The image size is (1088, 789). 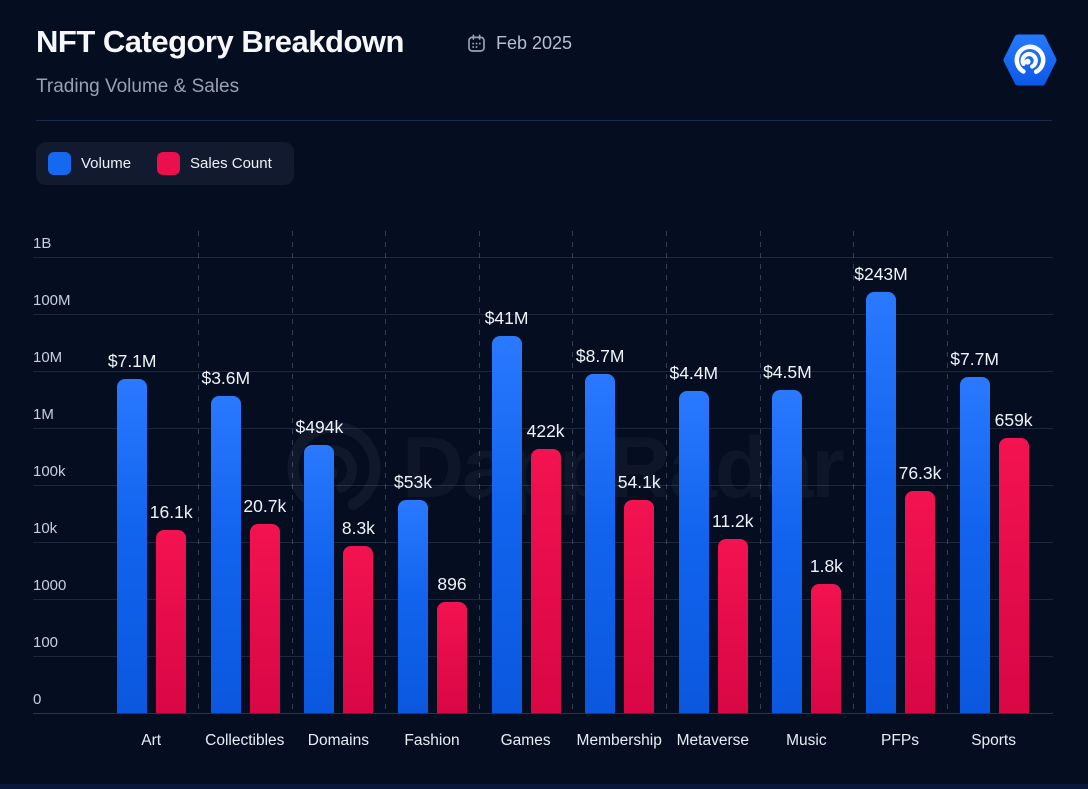 What do you see at coordinates (319, 427) in the screenshot?
I see `volume-value-label: $494k` at bounding box center [319, 427].